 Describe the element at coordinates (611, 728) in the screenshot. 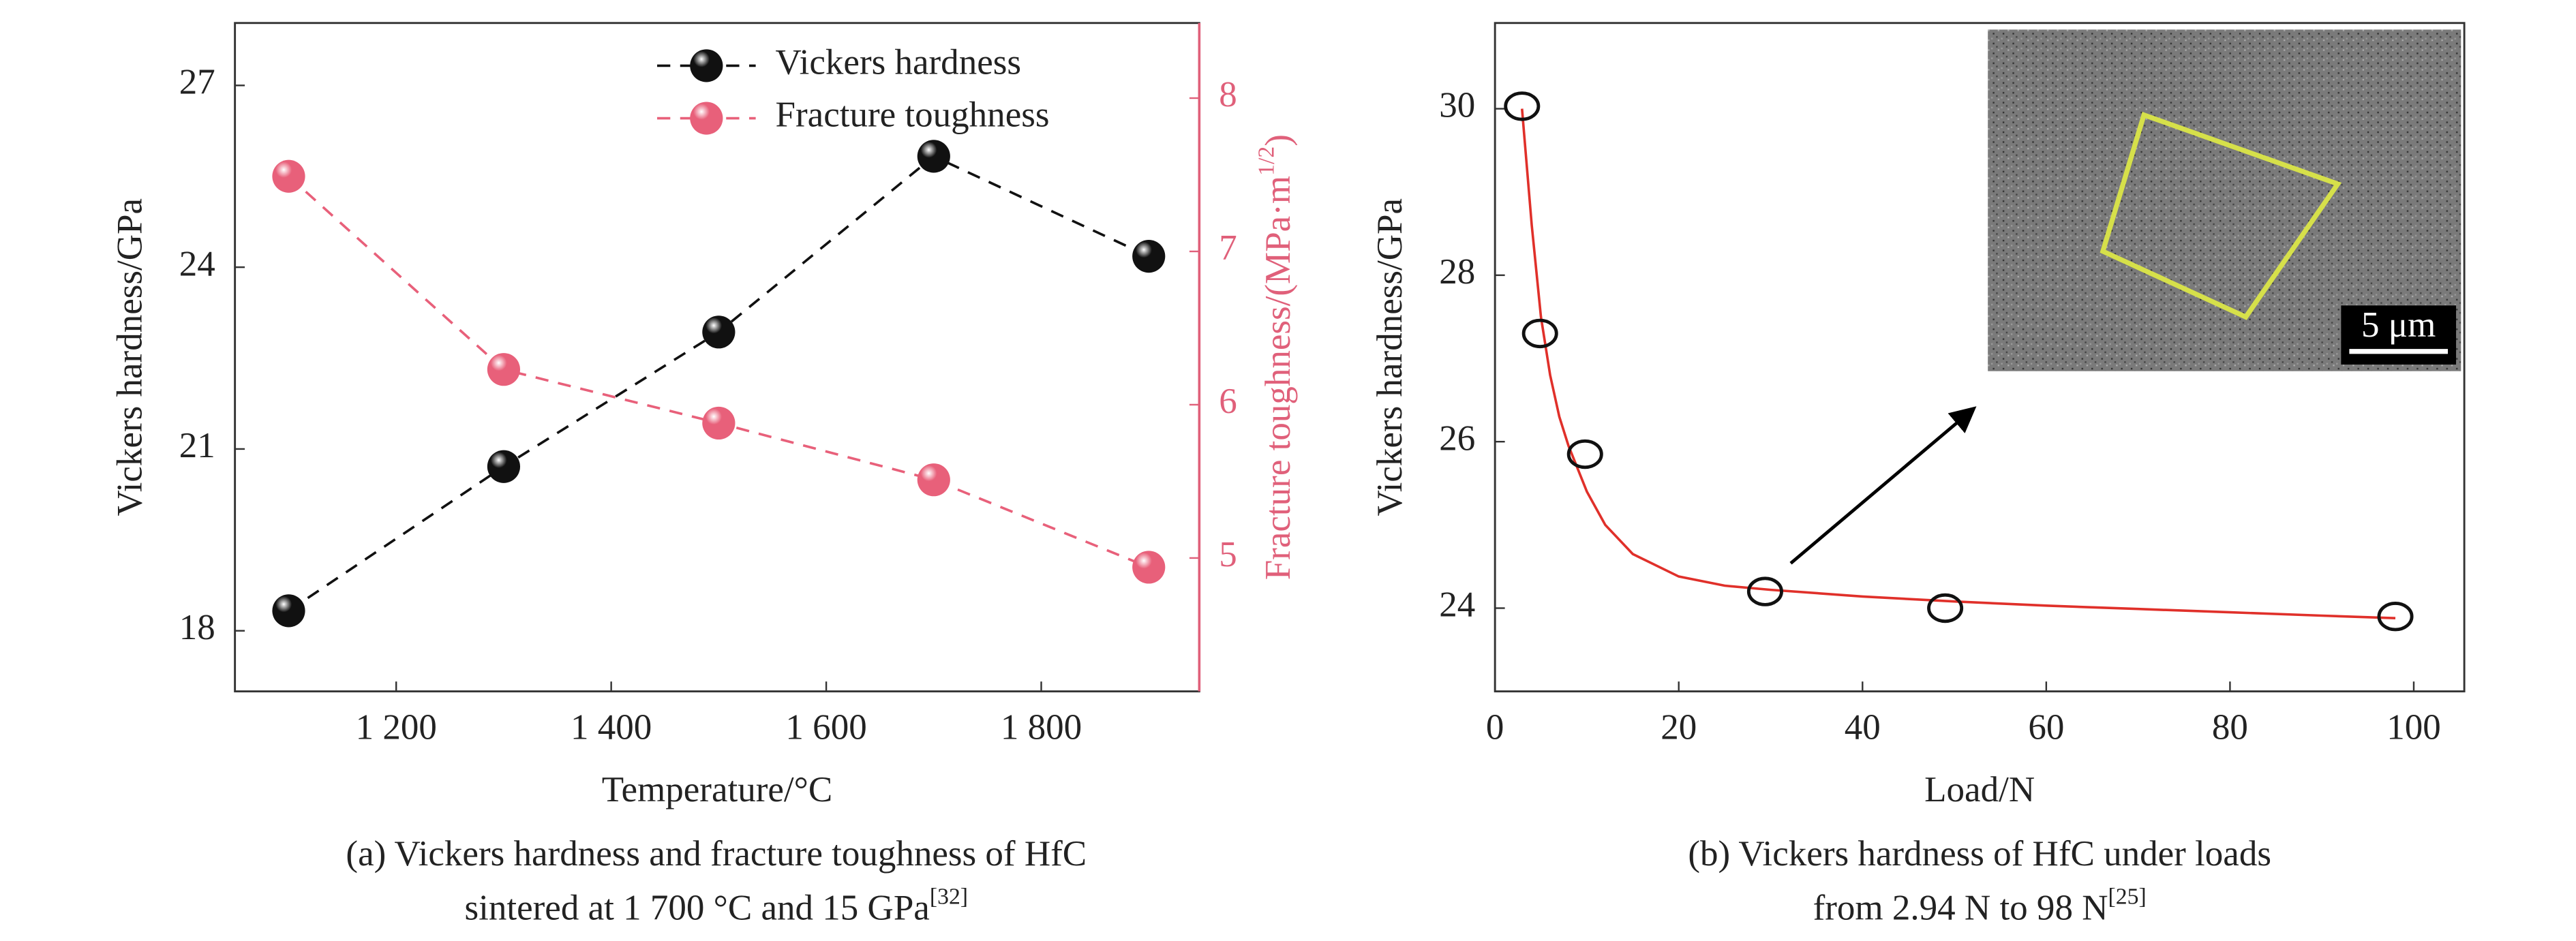

I see `x-tick-label: 1 400` at that location.